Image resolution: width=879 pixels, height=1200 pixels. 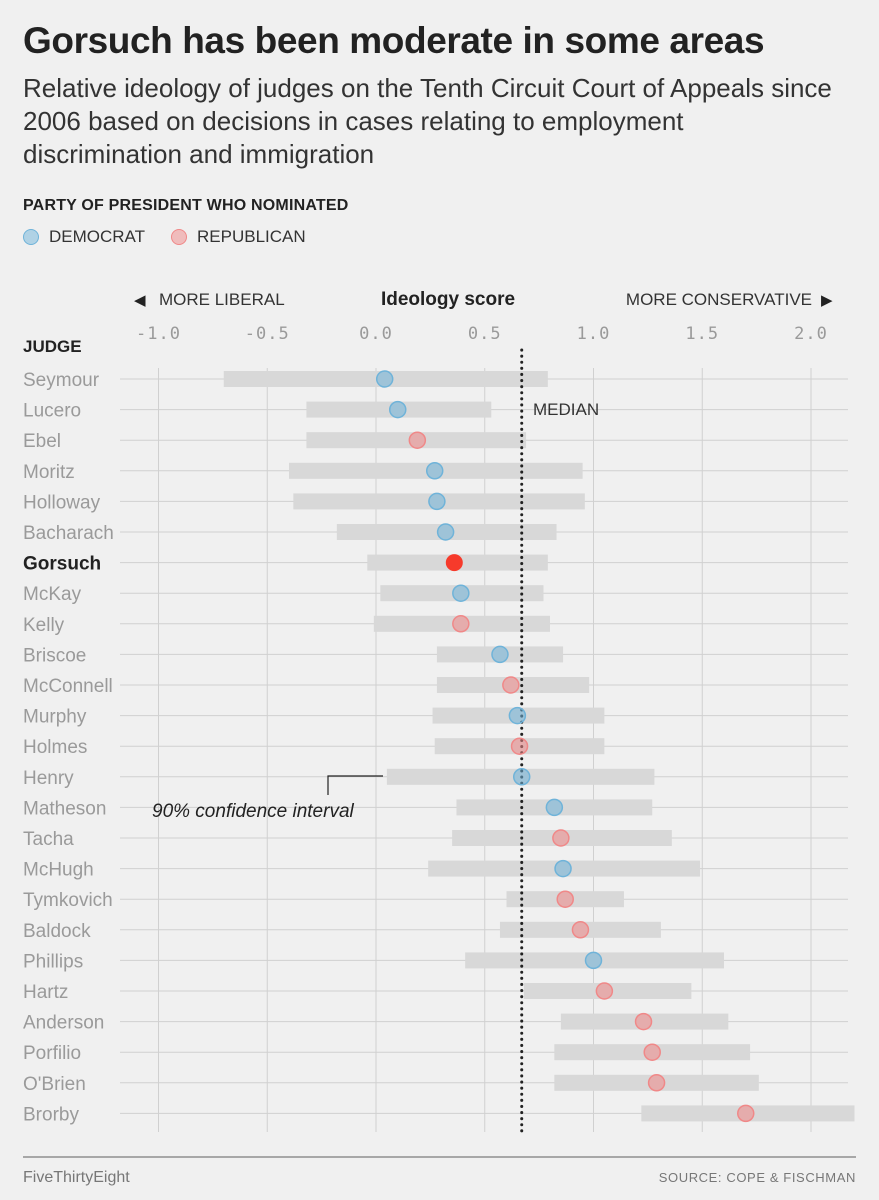 I want to click on judge-name-label: Gorsuch, so click(x=62, y=564).